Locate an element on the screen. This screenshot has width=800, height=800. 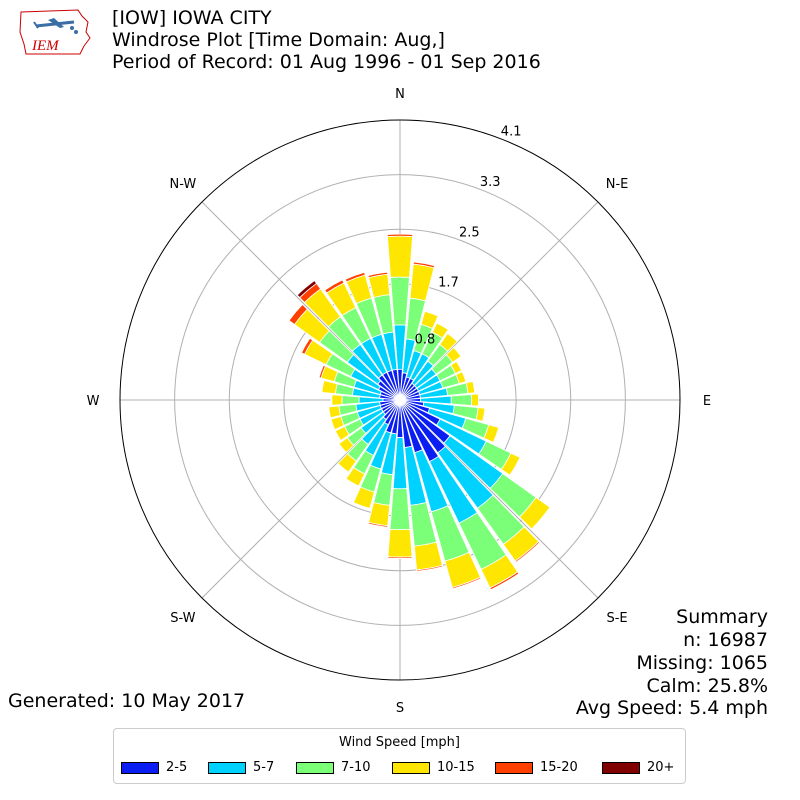
radial-tick-label: 1.7 is located at coordinates (448, 283).